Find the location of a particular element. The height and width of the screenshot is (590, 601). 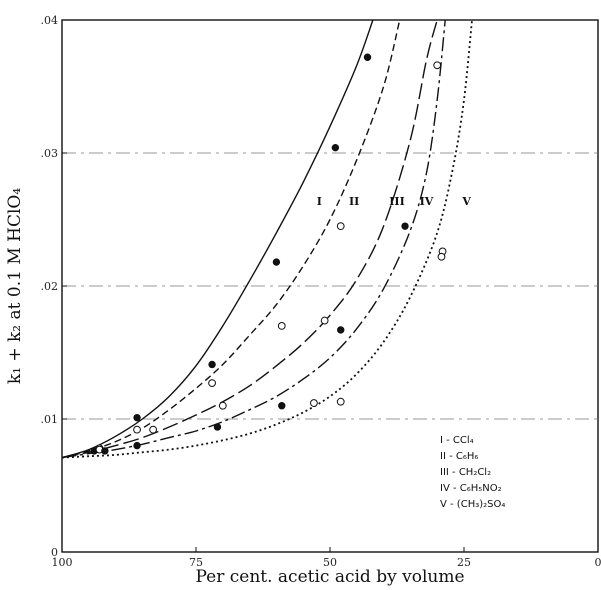

y-tick-label-3: .03 is located at coordinates (50, 153).